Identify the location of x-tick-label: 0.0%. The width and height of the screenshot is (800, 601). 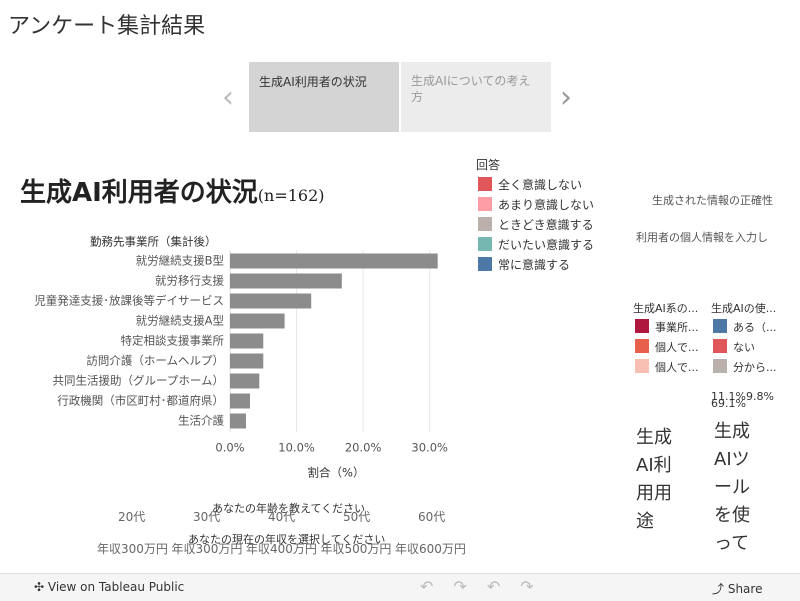
(229, 448).